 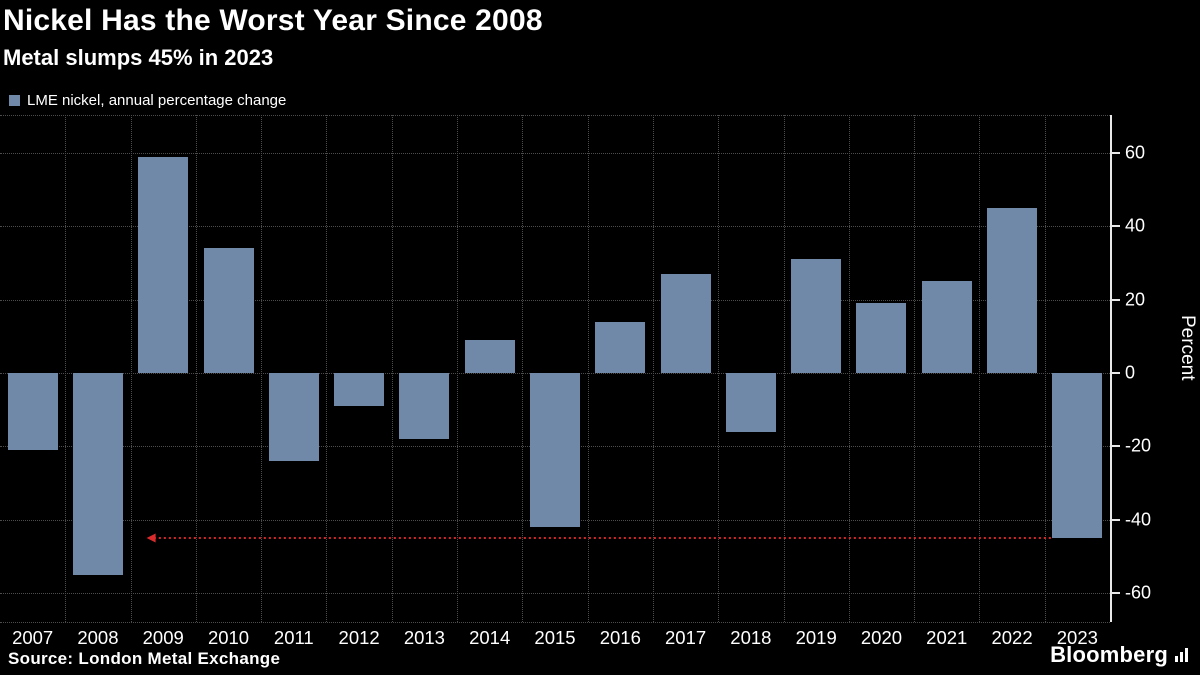 What do you see at coordinates (228, 637) in the screenshot?
I see `x-tick-label: 2010` at bounding box center [228, 637].